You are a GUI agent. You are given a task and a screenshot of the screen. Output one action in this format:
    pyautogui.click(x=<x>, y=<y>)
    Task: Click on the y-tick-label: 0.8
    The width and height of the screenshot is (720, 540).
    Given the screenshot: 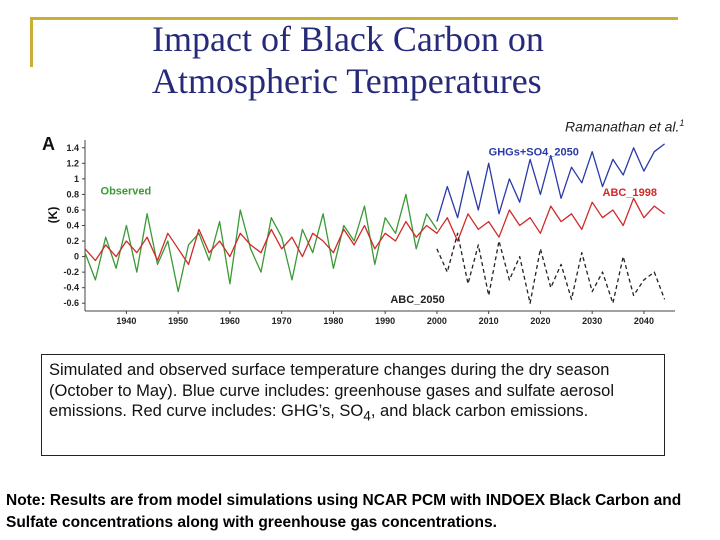 What is the action you would take?
    pyautogui.click(x=72, y=194)
    